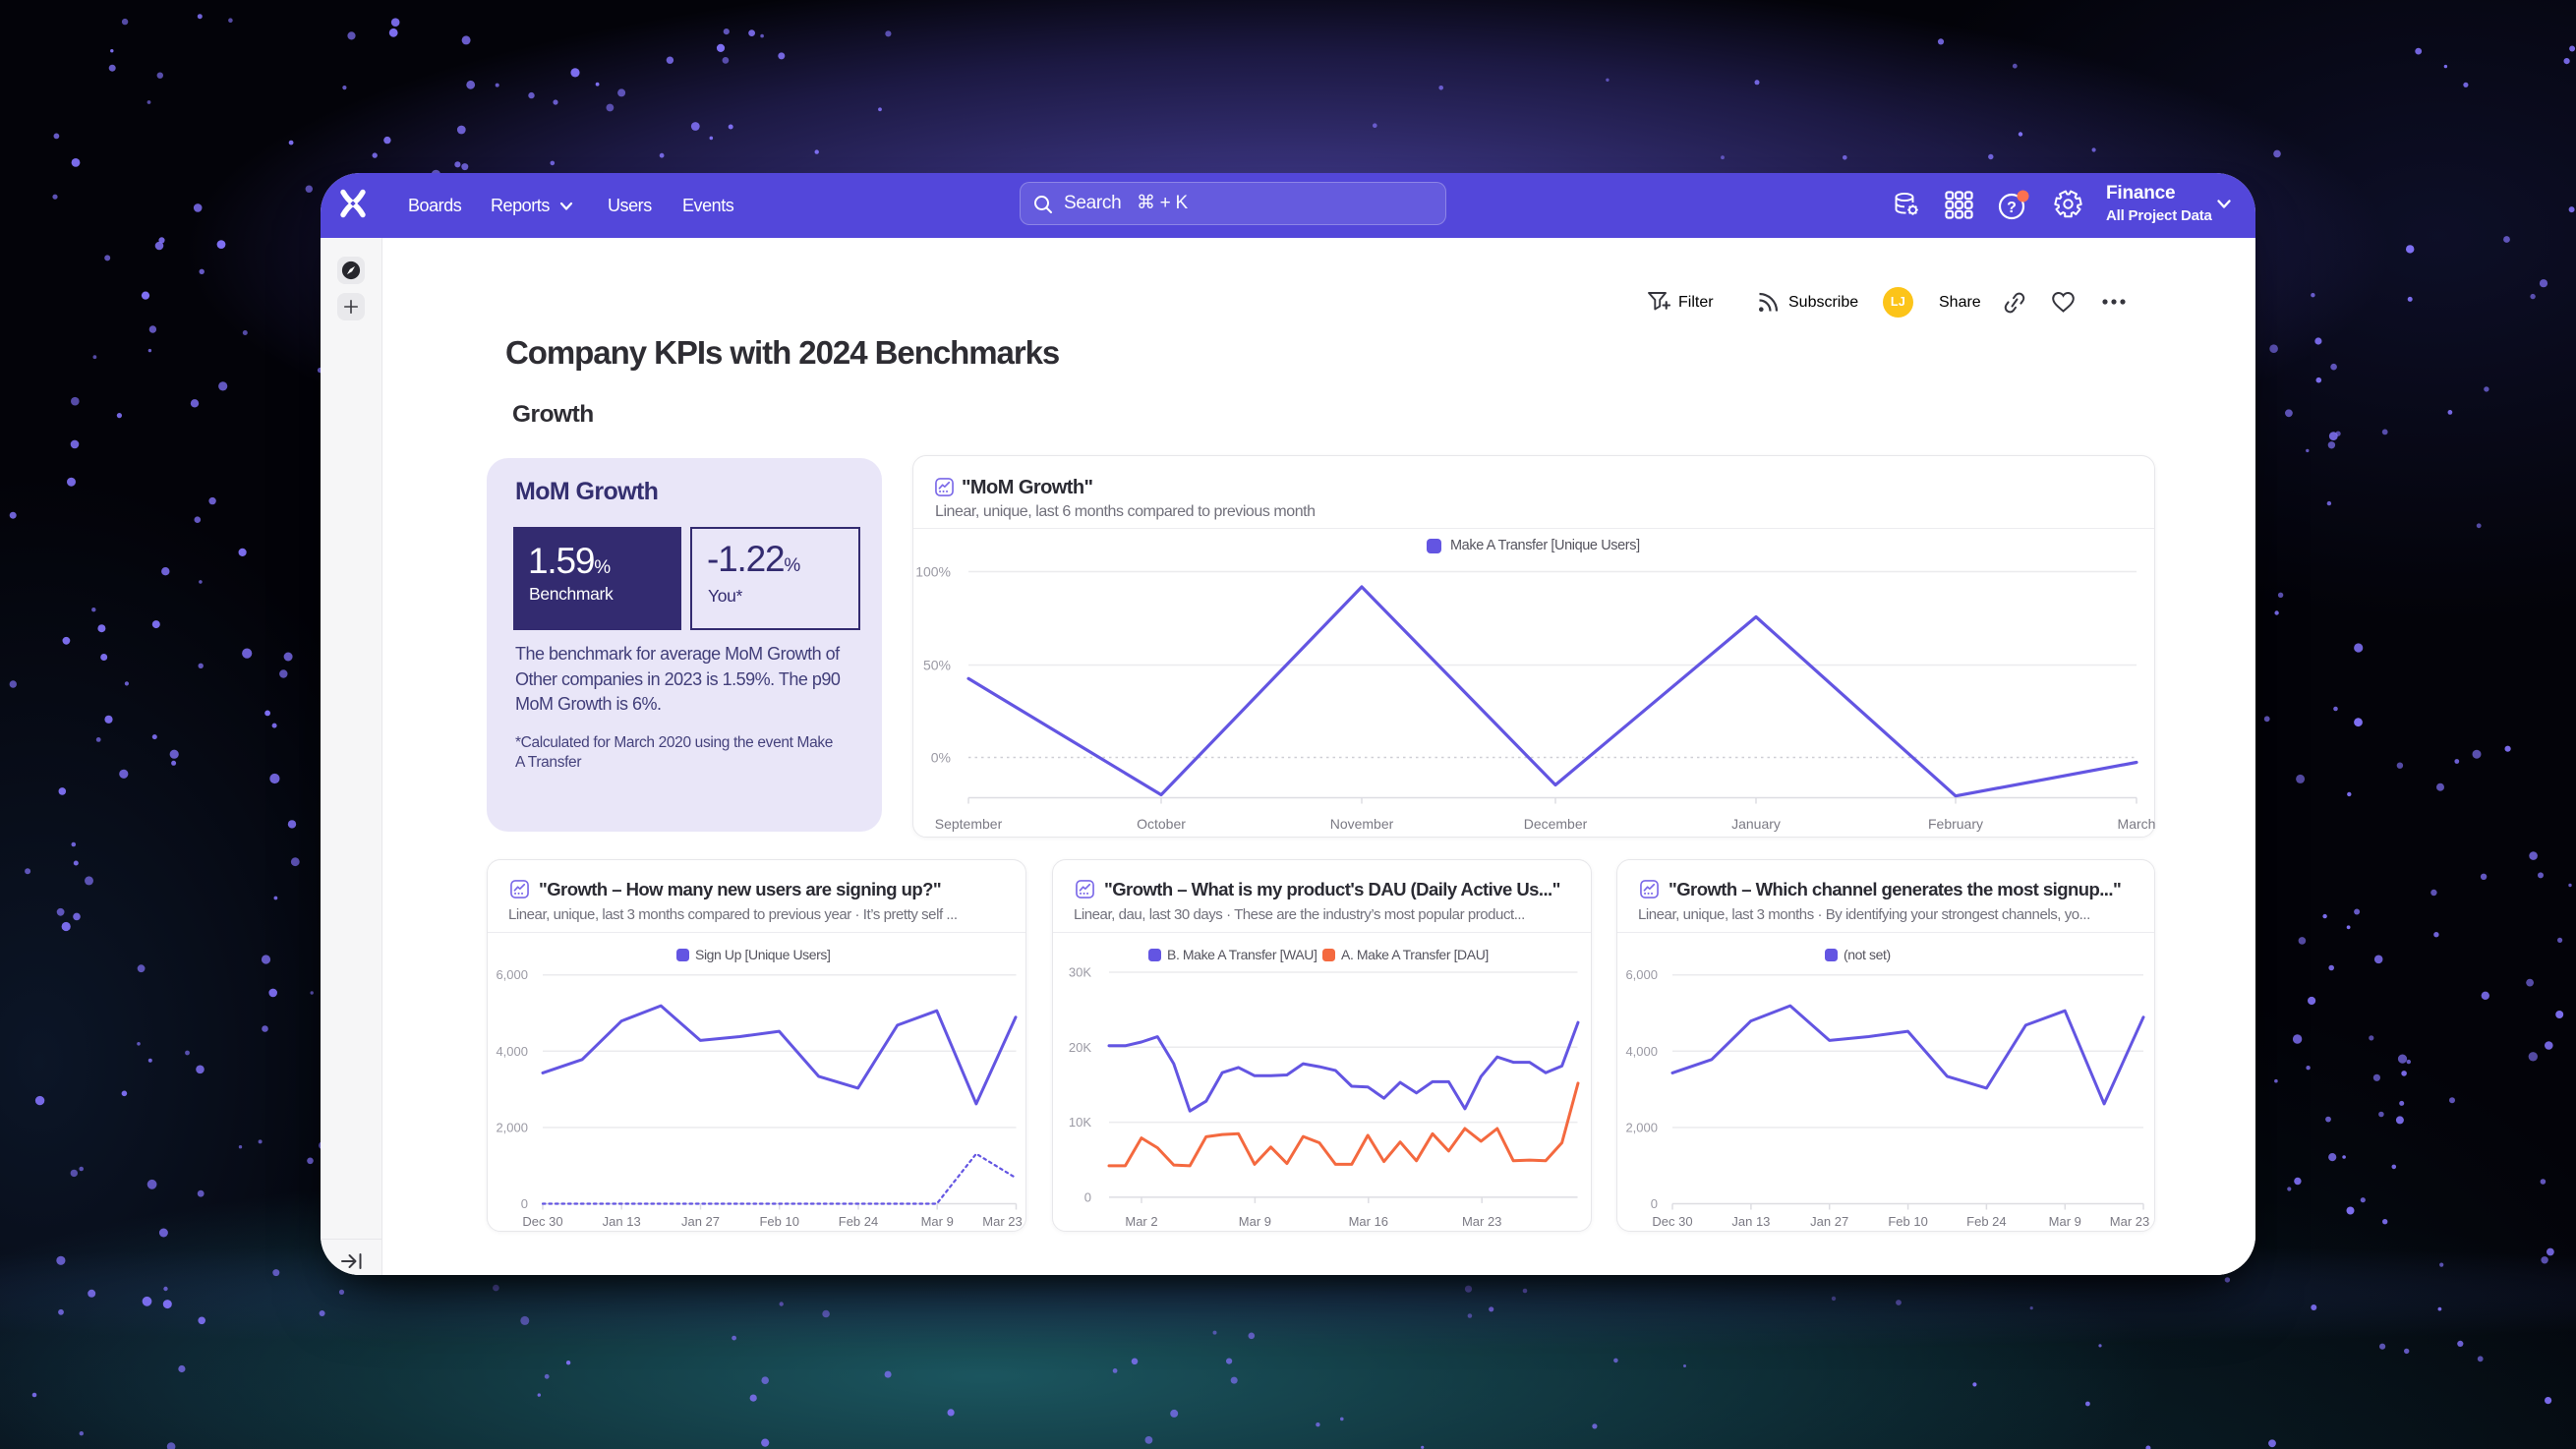 The width and height of the screenshot is (2576, 1449). Describe the element at coordinates (1161, 824) in the screenshot. I see `svg-text: October` at that location.